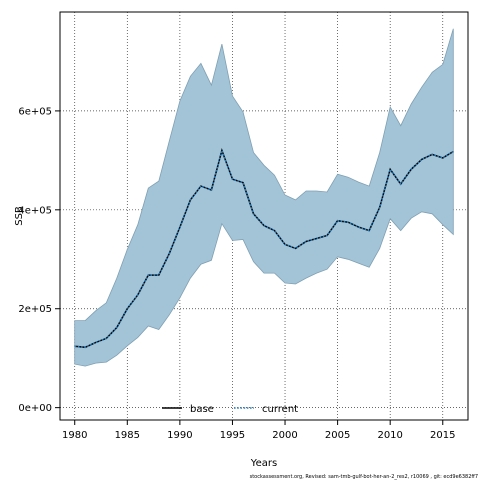  What do you see at coordinates (389, 435) in the screenshot?
I see `x-tick-label: 2010` at bounding box center [389, 435].